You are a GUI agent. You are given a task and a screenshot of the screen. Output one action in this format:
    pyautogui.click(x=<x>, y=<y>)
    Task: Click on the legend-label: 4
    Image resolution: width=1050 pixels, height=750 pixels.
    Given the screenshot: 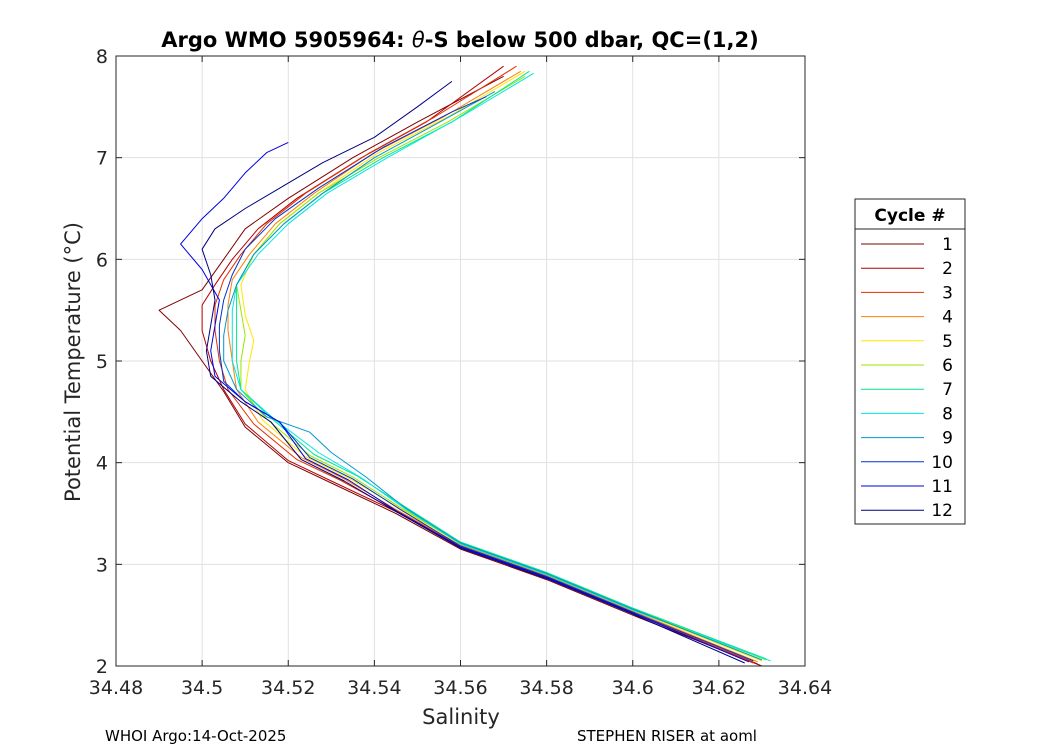 What is the action you would take?
    pyautogui.click(x=947, y=318)
    